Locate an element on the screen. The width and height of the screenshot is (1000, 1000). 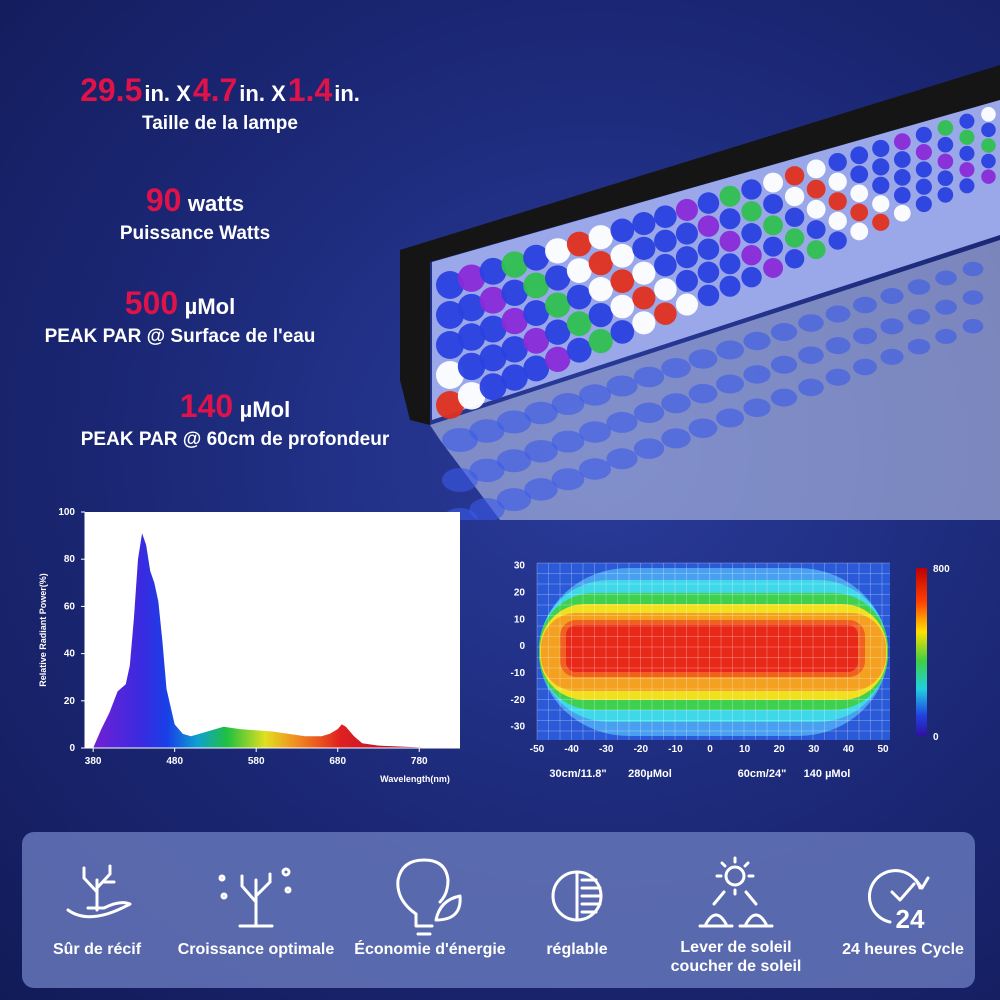
feature-label: Sûr de récif is located at coordinates (97, 949).